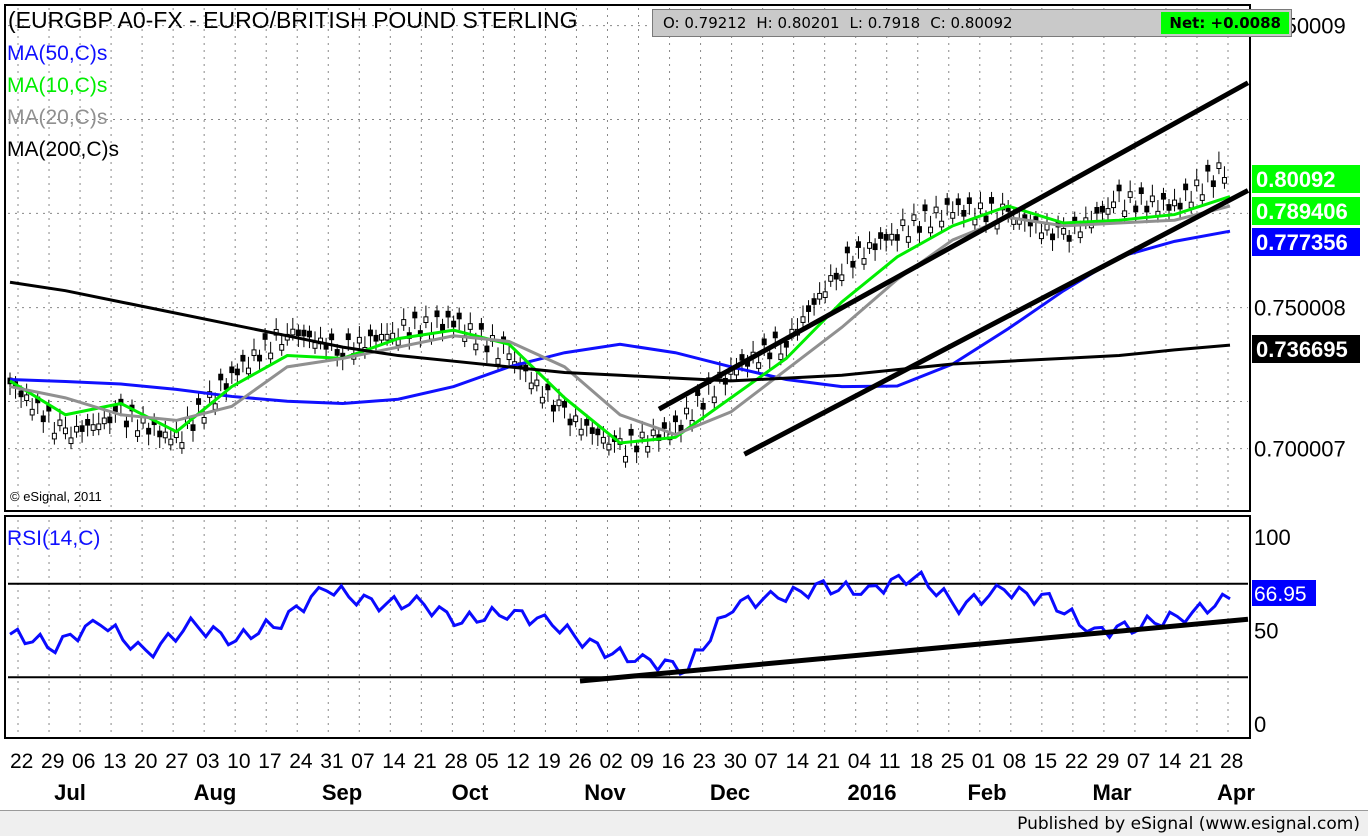  Describe the element at coordinates (517, 761) in the screenshot. I see `x-day-label: 12` at that location.